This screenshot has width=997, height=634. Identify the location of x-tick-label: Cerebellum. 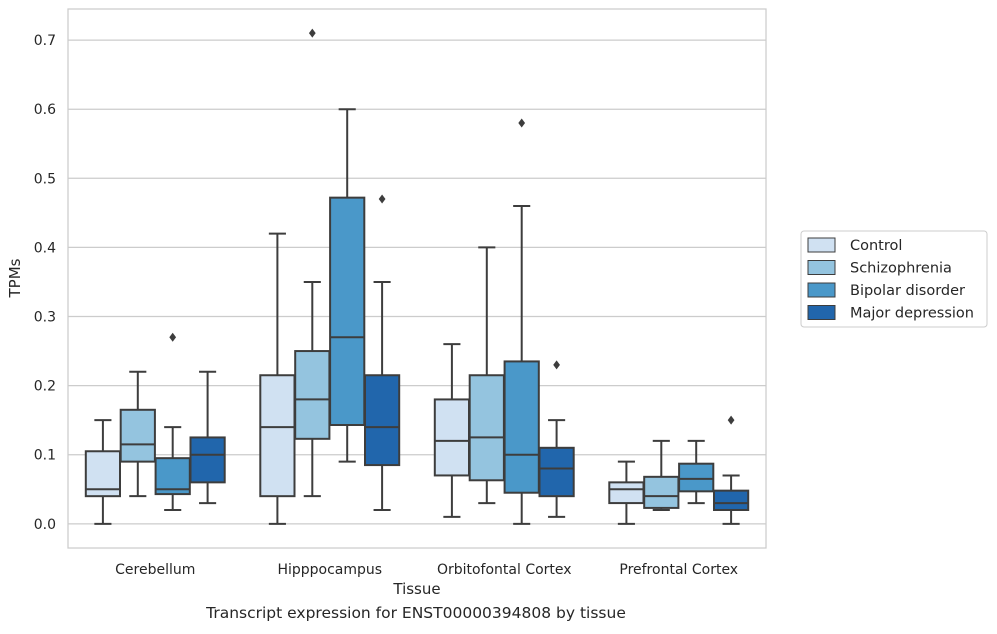
(155, 570).